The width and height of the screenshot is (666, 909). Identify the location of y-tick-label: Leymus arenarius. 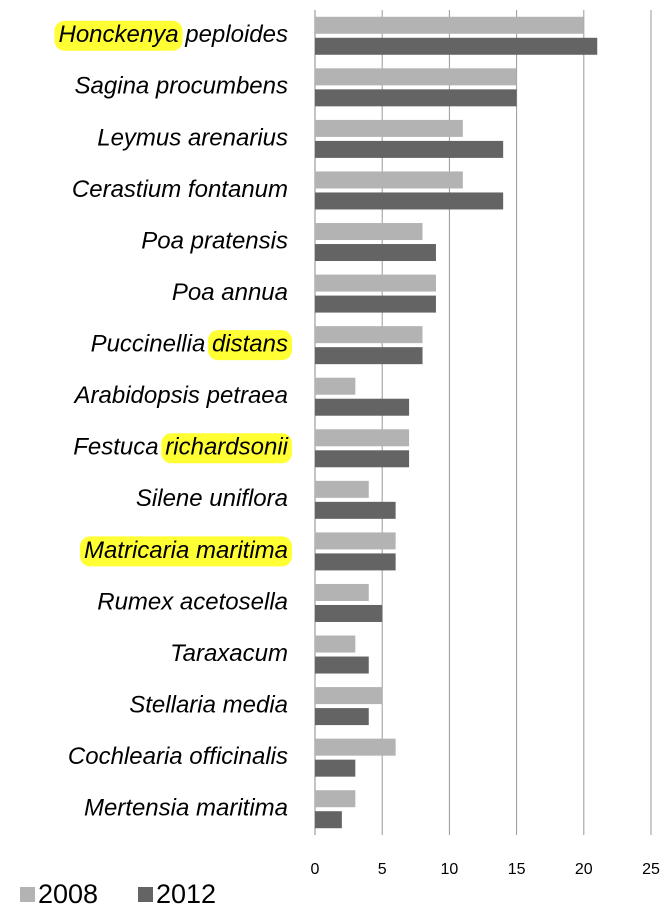
(192, 137).